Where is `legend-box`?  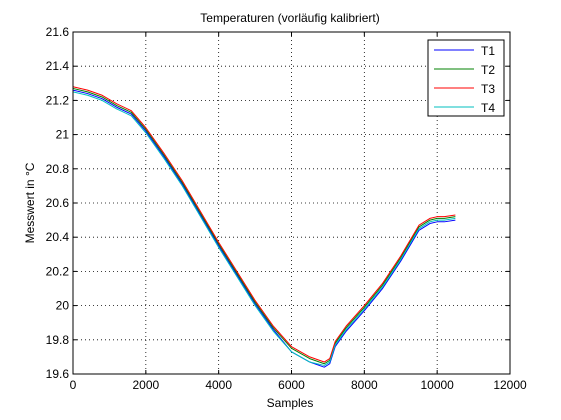
legend-box is located at coordinates (466, 78).